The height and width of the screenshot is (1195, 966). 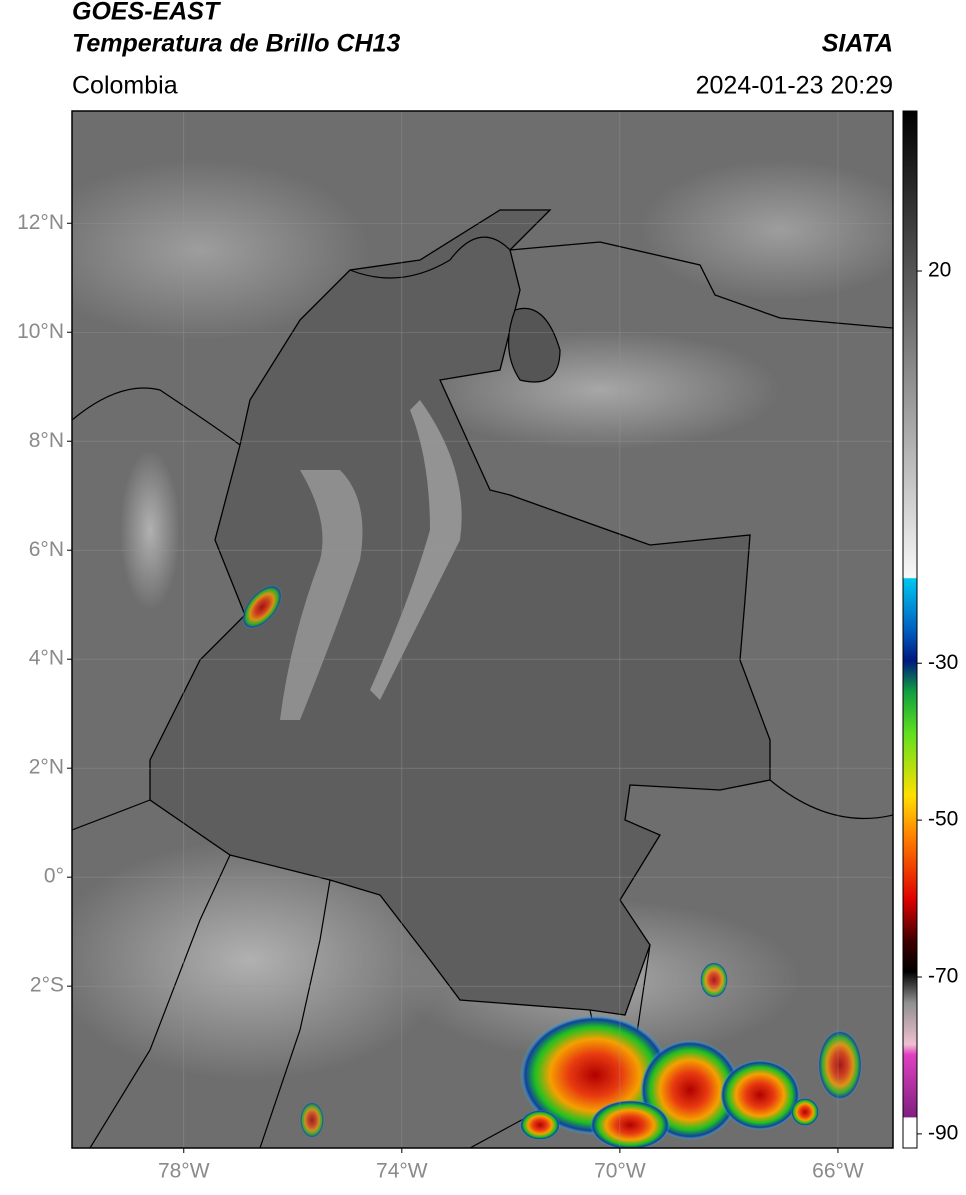 What do you see at coordinates (46, 549) in the screenshot?
I see `y-tick-label: 6°N` at bounding box center [46, 549].